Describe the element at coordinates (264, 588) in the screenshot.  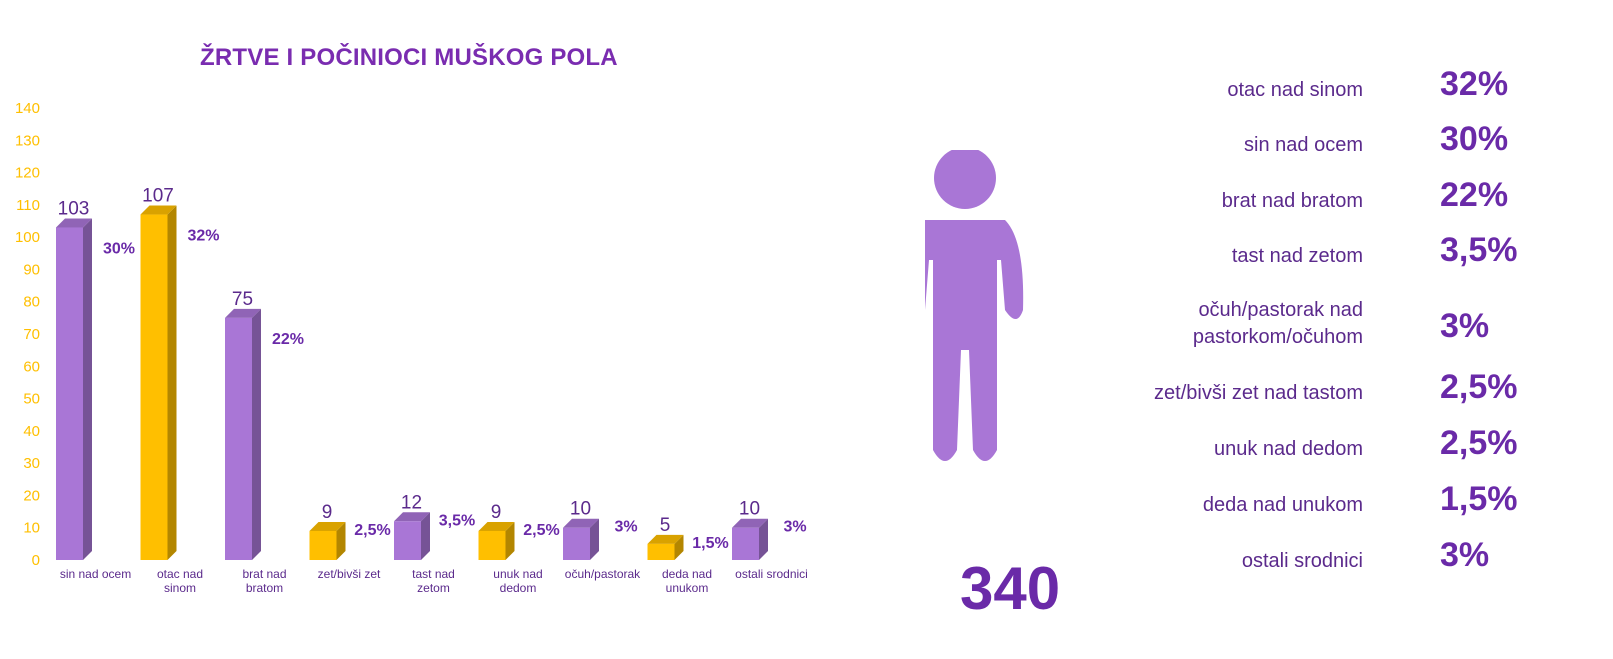
I see `x-tick-label: bratom` at that location.